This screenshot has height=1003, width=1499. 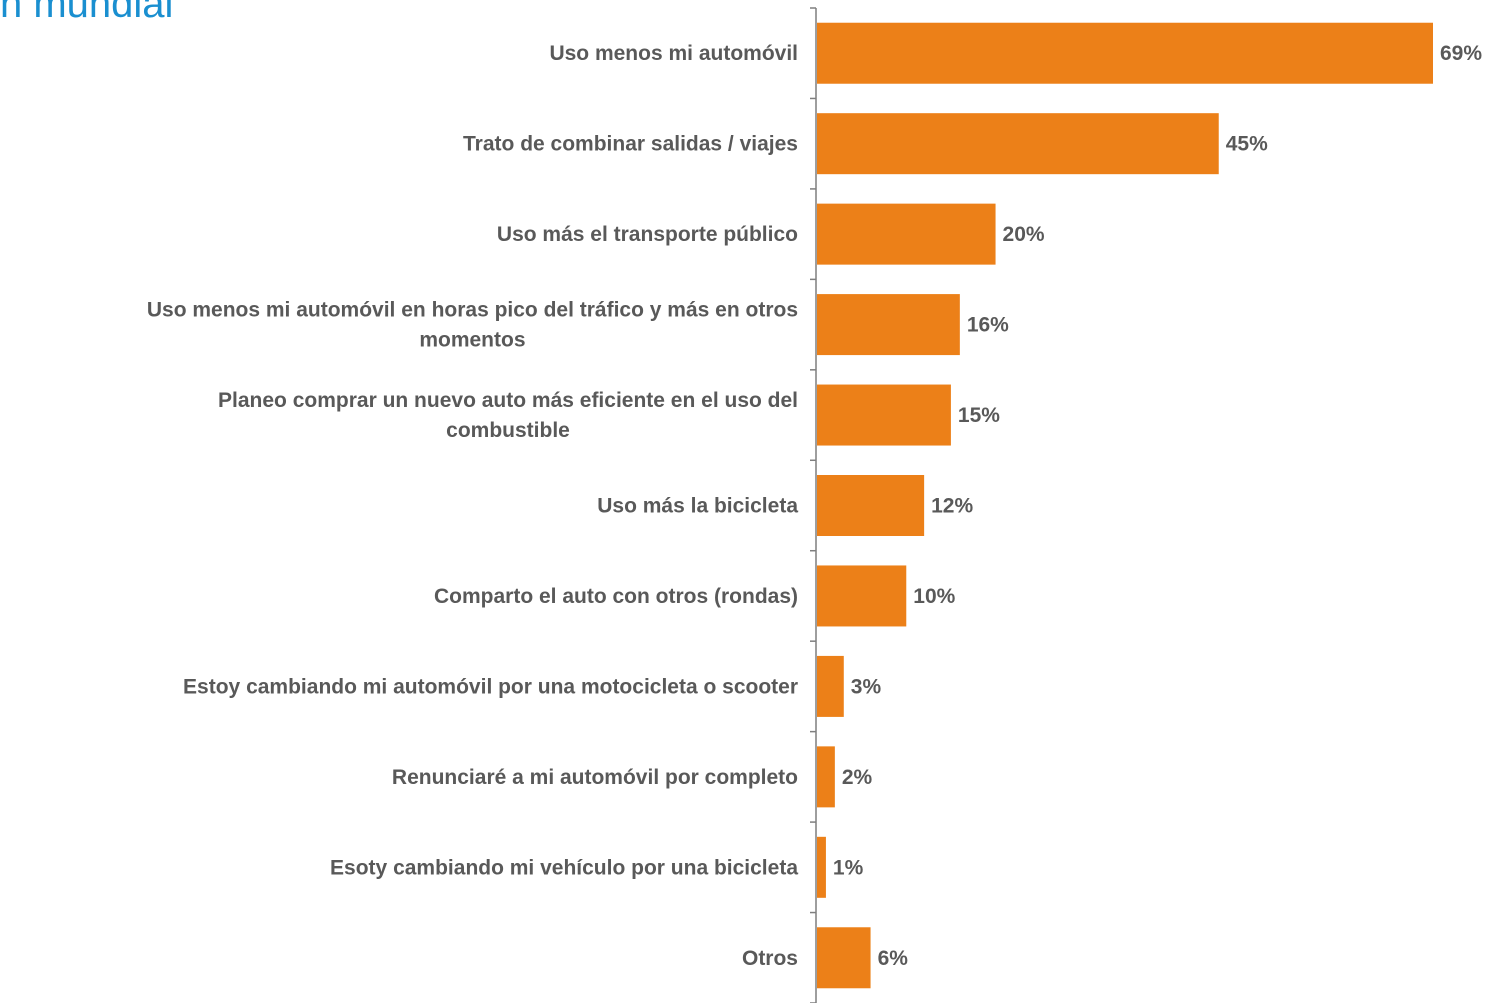 I want to click on category-label: Otros, so click(x=770, y=958).